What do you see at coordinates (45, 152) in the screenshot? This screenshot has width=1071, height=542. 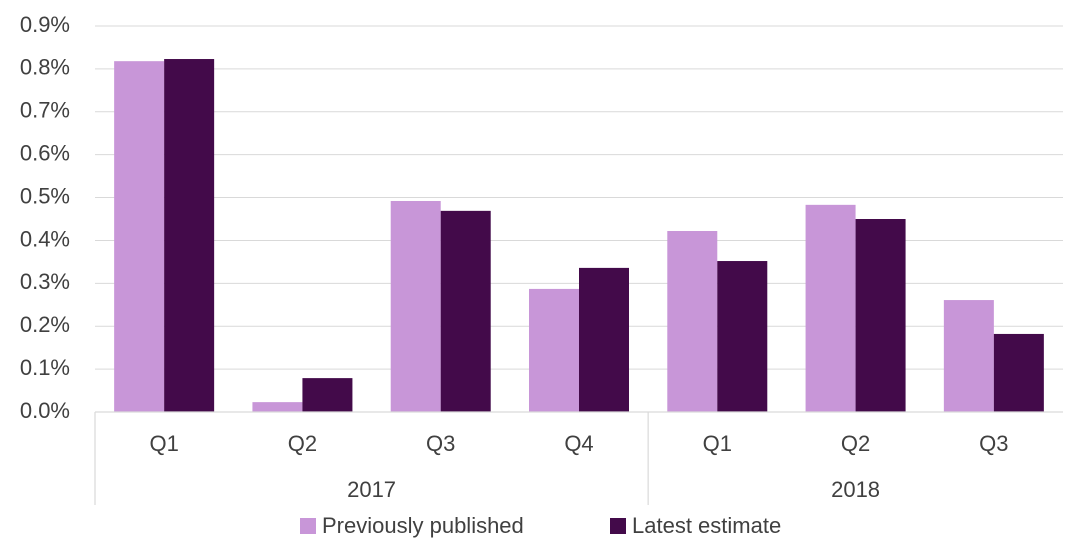 I see `y-tick-label: 0.6%` at bounding box center [45, 152].